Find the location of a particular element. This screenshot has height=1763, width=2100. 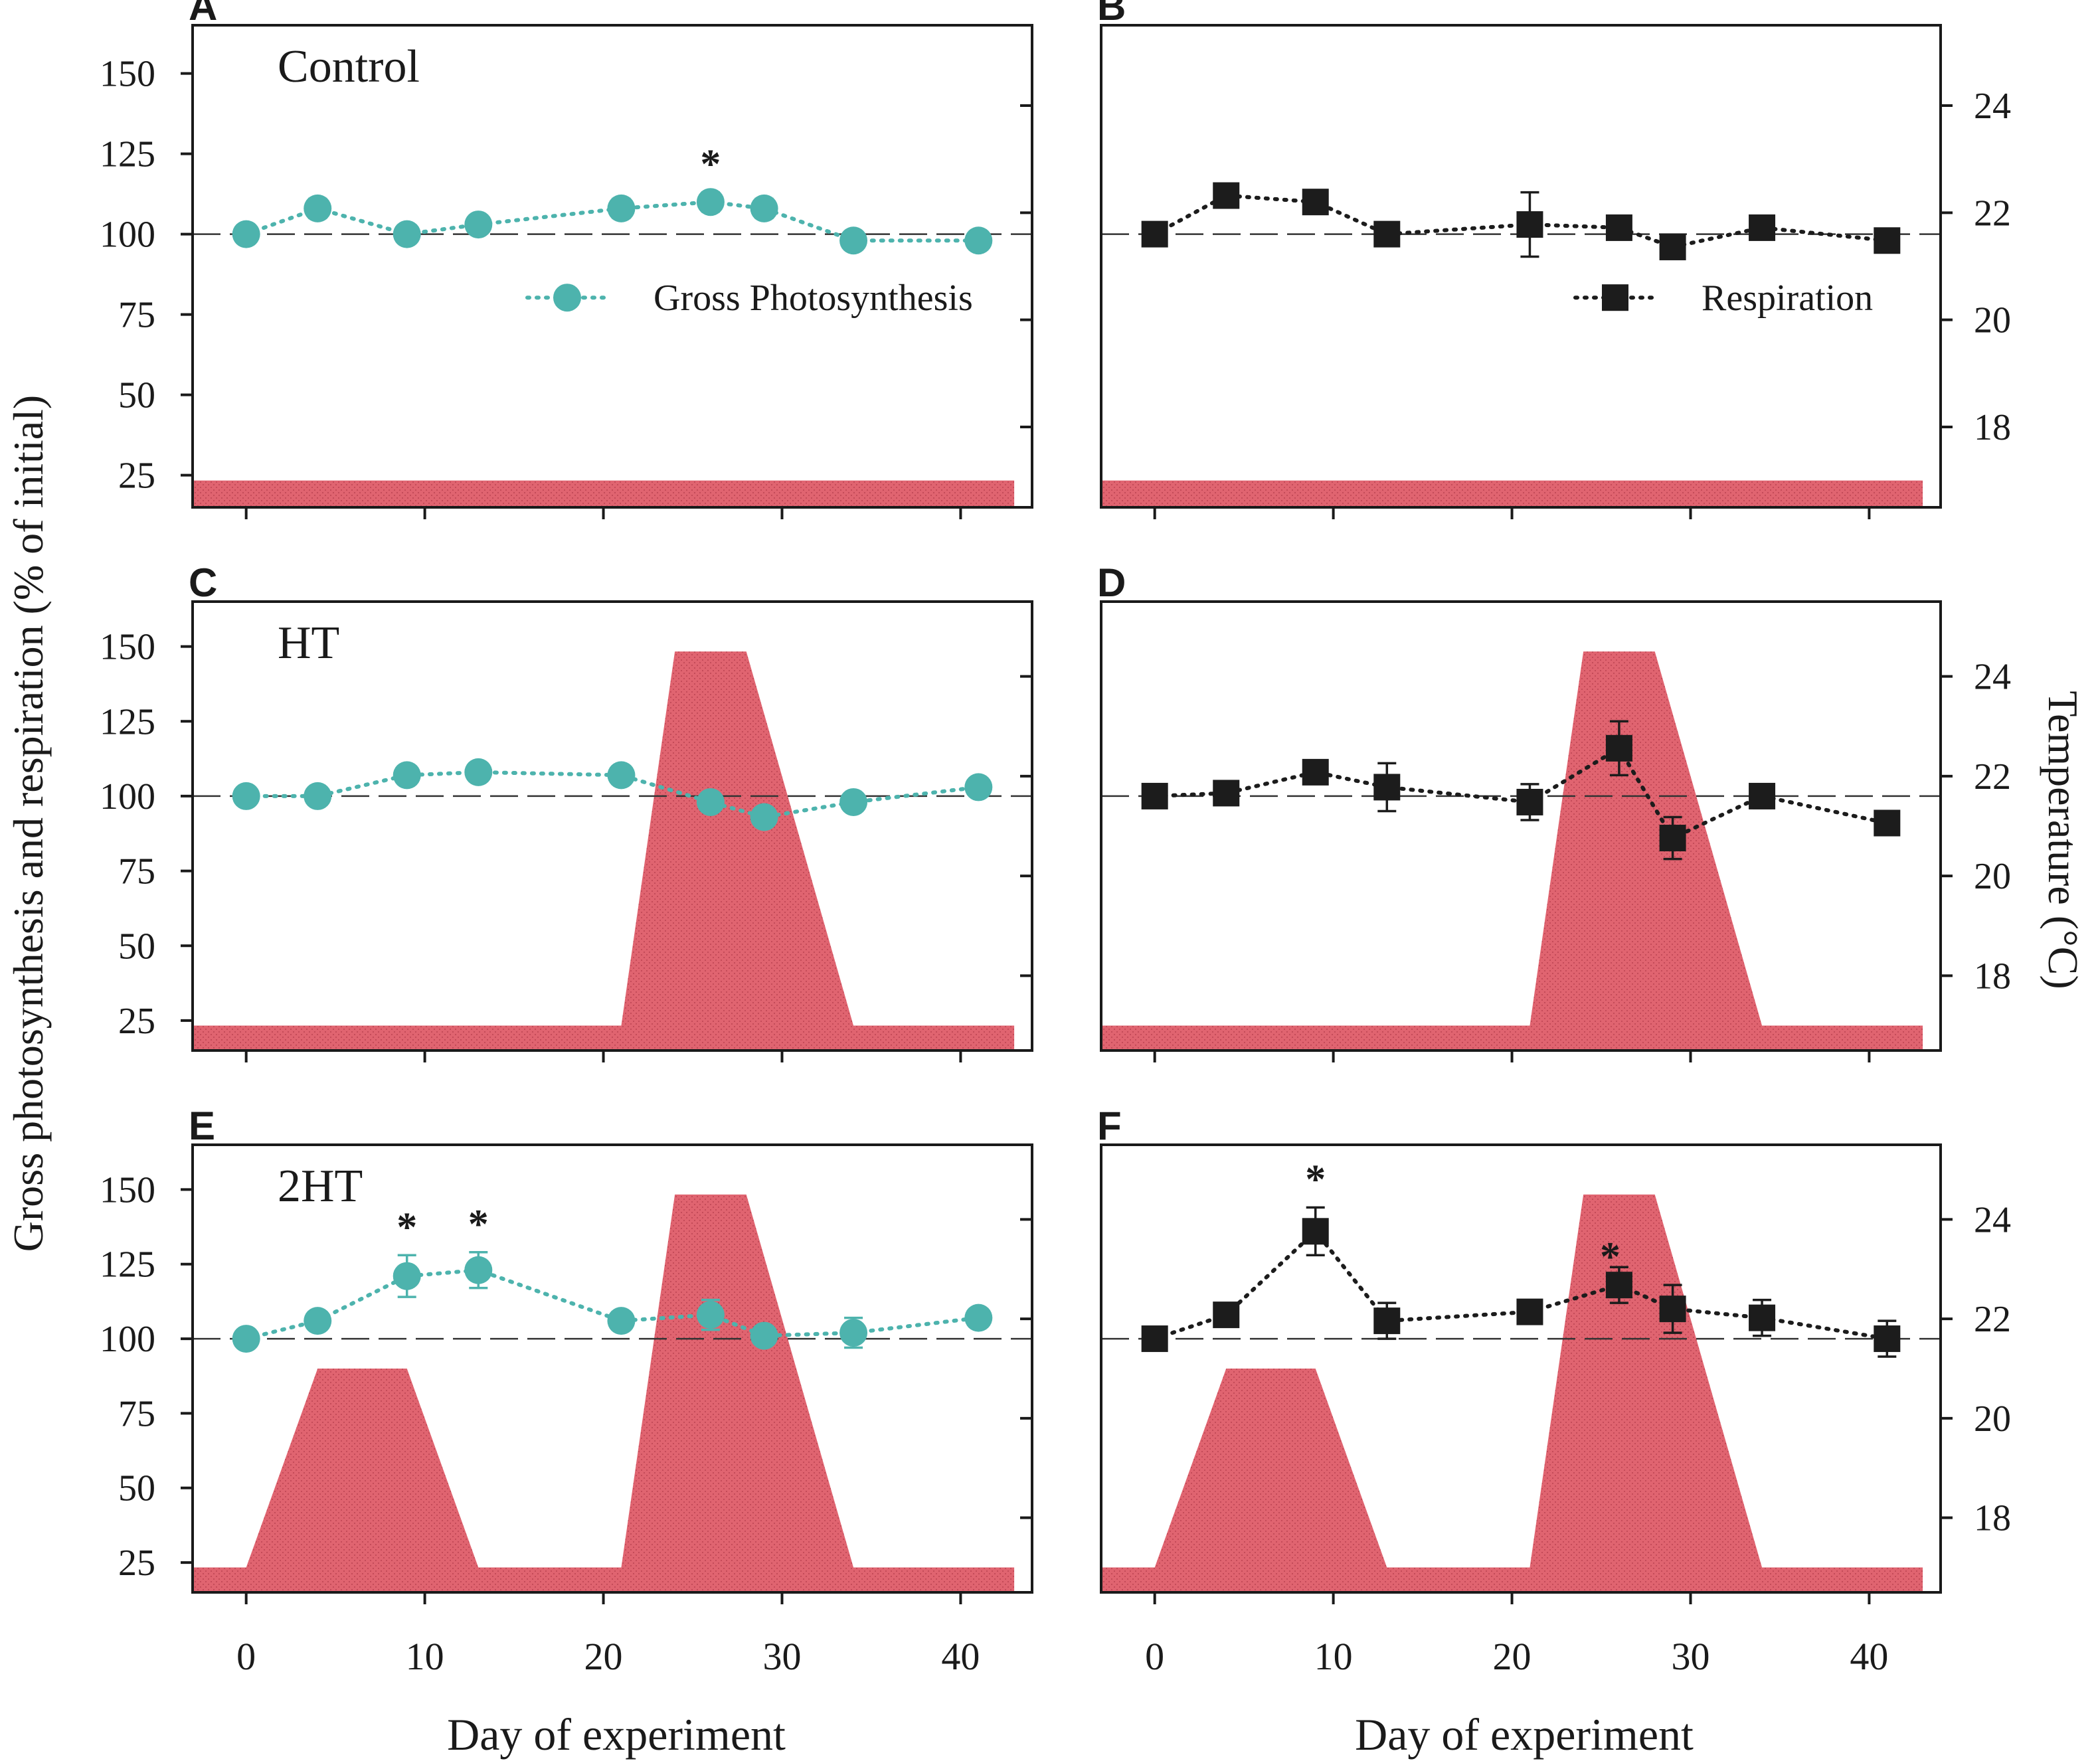

panel-letter-a: A is located at coordinates (203, 14).